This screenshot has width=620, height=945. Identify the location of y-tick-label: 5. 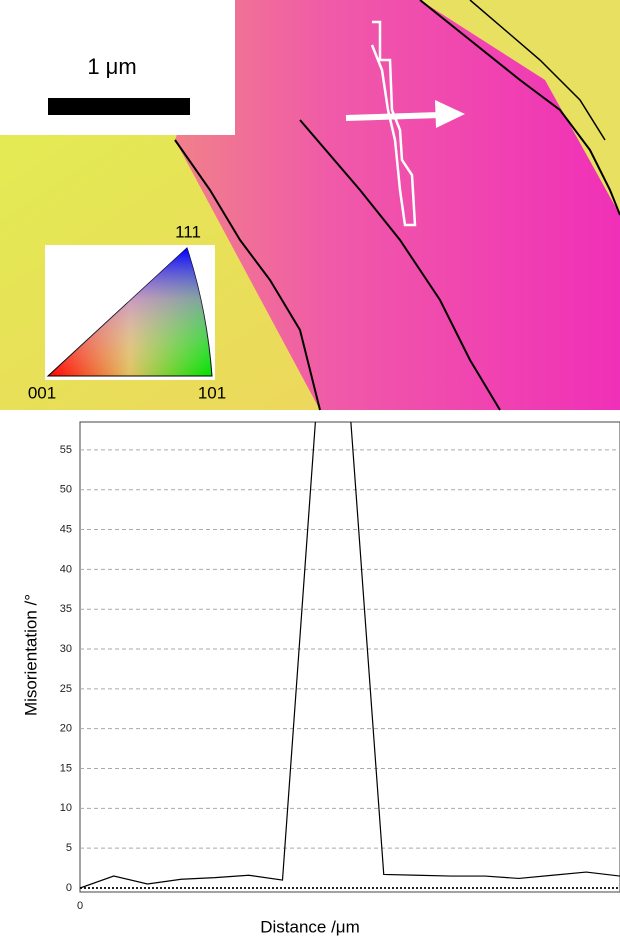
(69, 848).